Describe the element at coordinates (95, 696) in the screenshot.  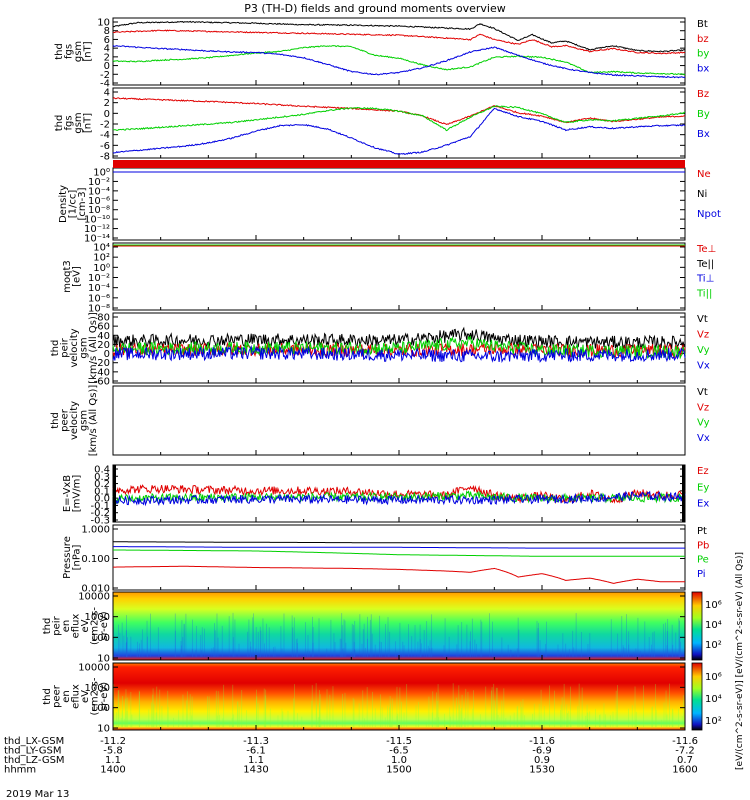
I see `y-axis-label: (cm2-s-` at that location.